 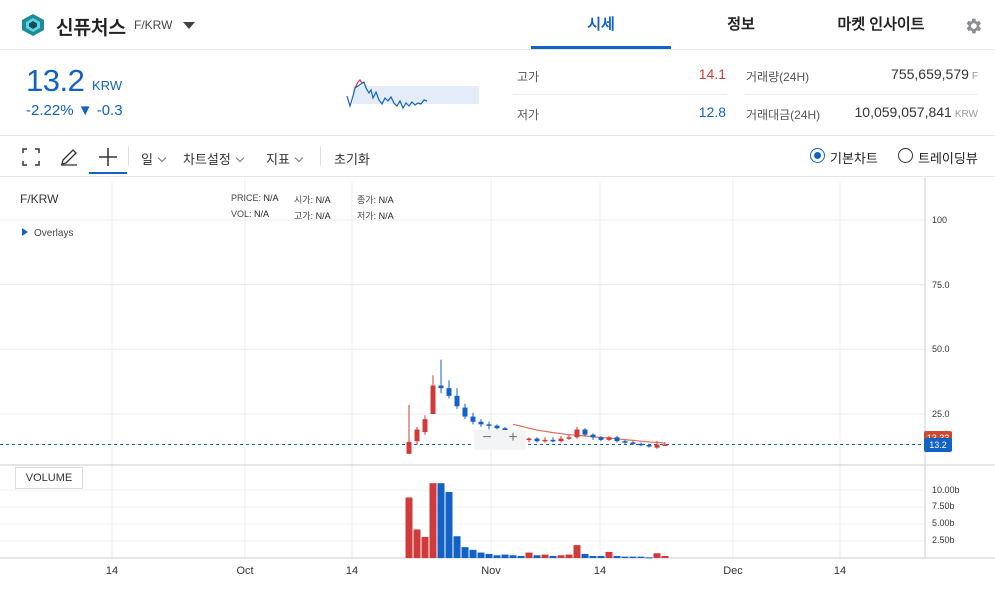 I want to click on indicators-dropdown: 지표, so click(x=285, y=158).